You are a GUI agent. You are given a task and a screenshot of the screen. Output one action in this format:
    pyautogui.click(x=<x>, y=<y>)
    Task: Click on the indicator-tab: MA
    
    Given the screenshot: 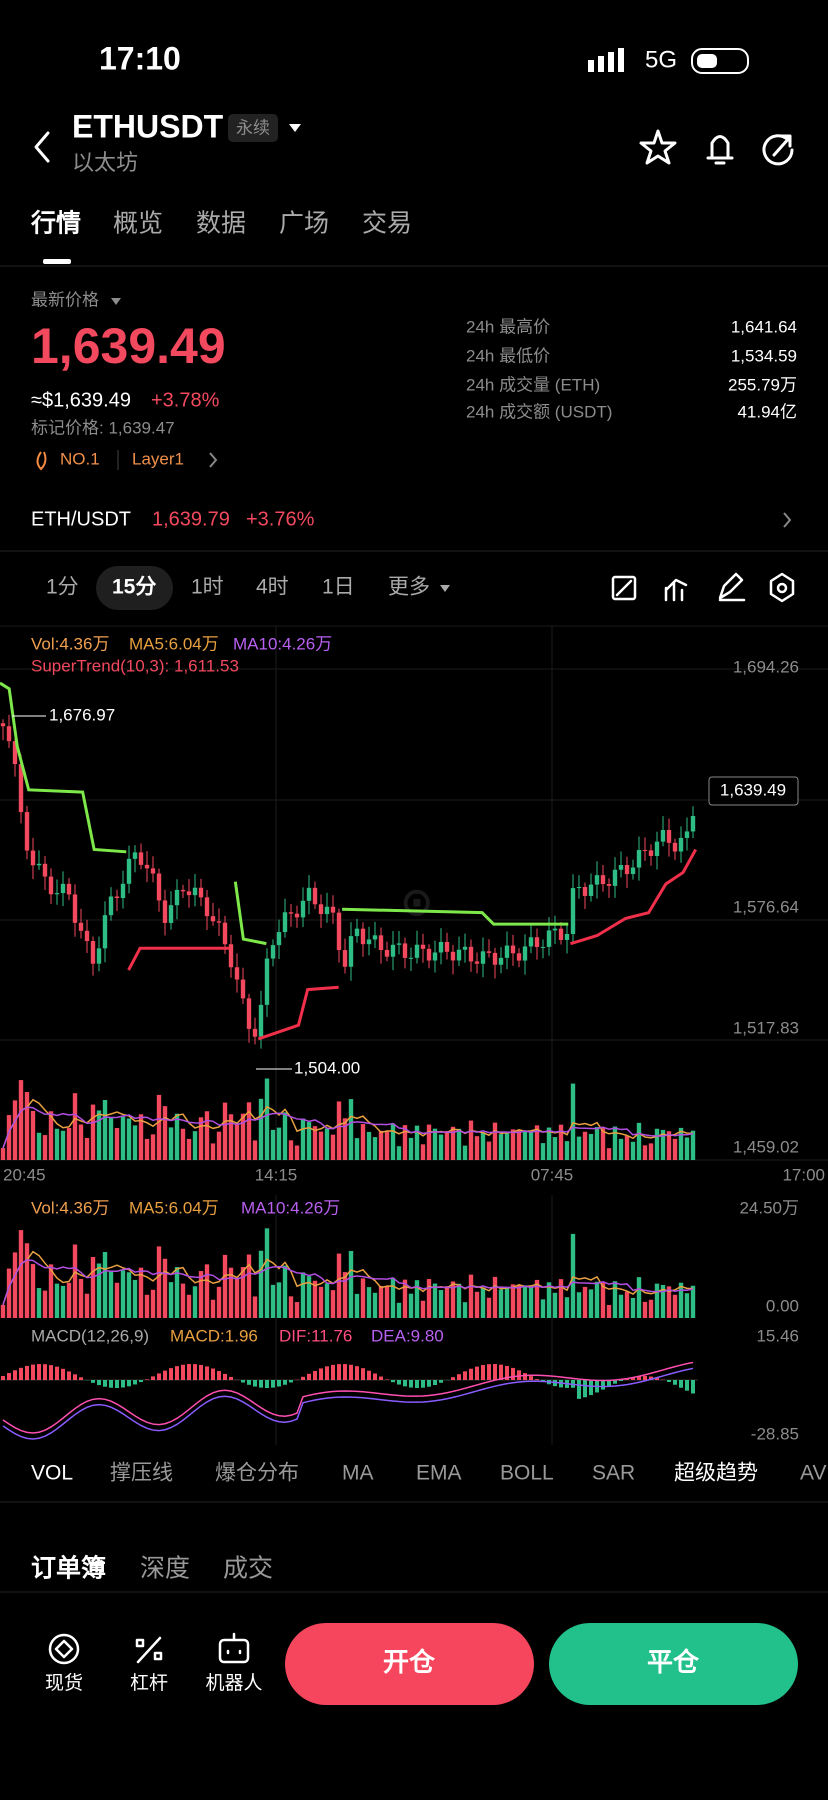 What is the action you would take?
    pyautogui.click(x=358, y=1473)
    